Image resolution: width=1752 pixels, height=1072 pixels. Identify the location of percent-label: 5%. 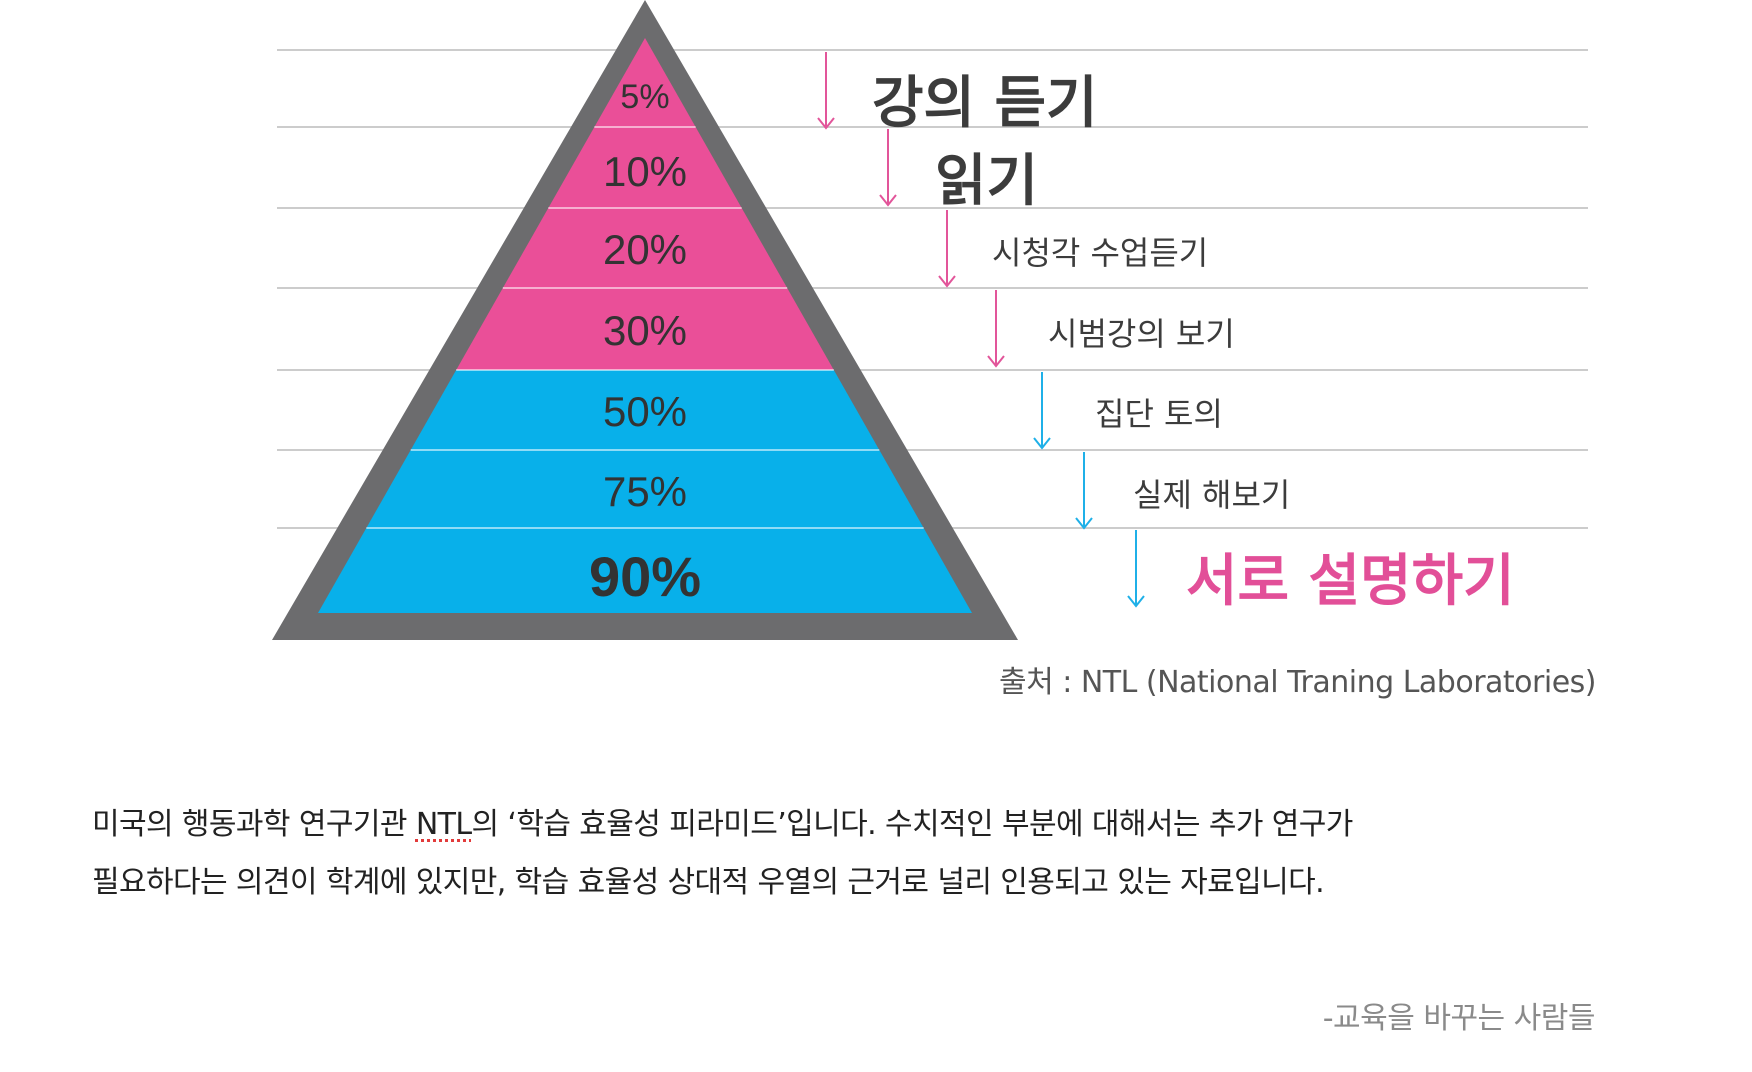
(645, 97).